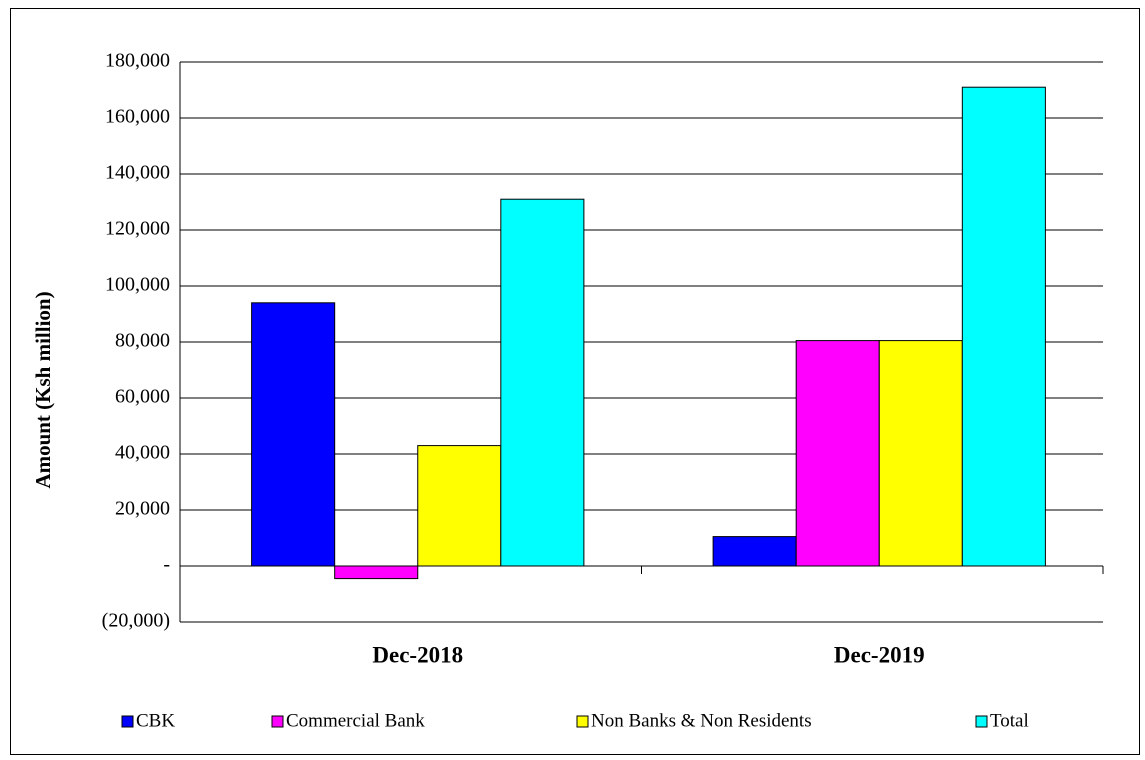 Image resolution: width=1145 pixels, height=760 pixels. I want to click on legend-label: CBK, so click(155, 720).